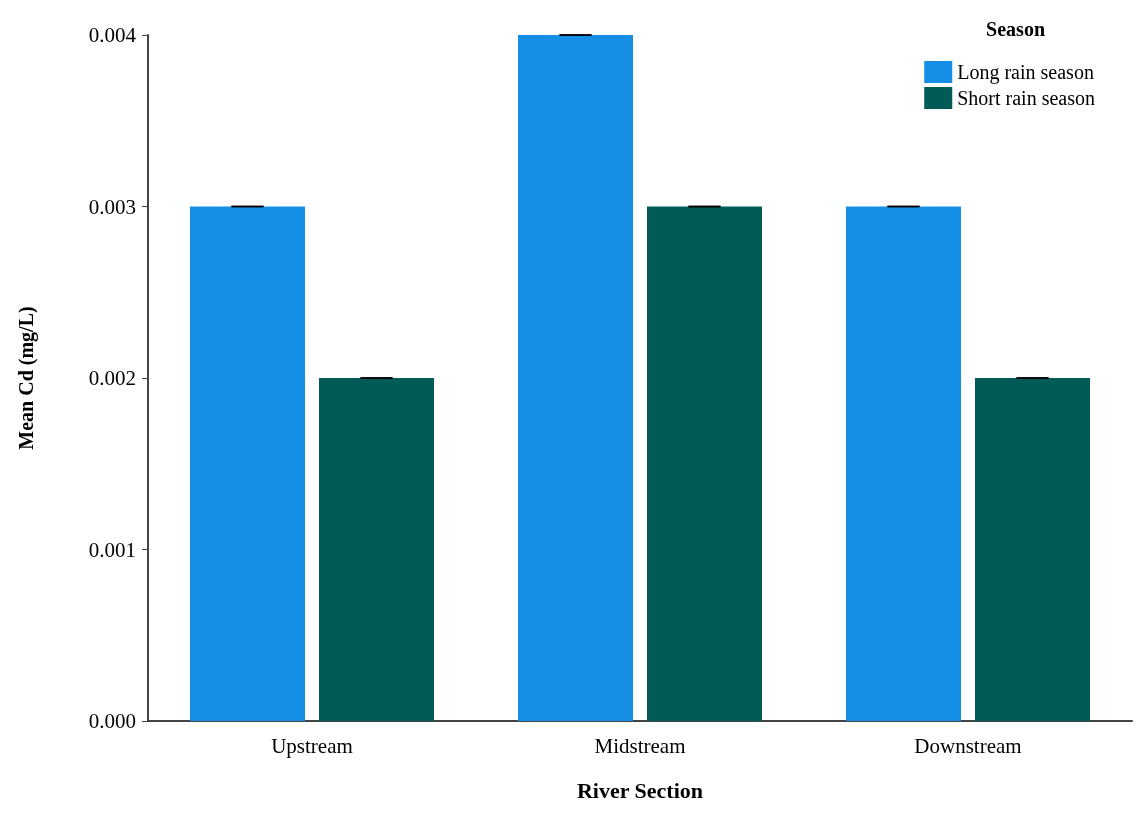 The width and height of the screenshot is (1148, 826). I want to click on legend-title: Season, so click(1015, 29).